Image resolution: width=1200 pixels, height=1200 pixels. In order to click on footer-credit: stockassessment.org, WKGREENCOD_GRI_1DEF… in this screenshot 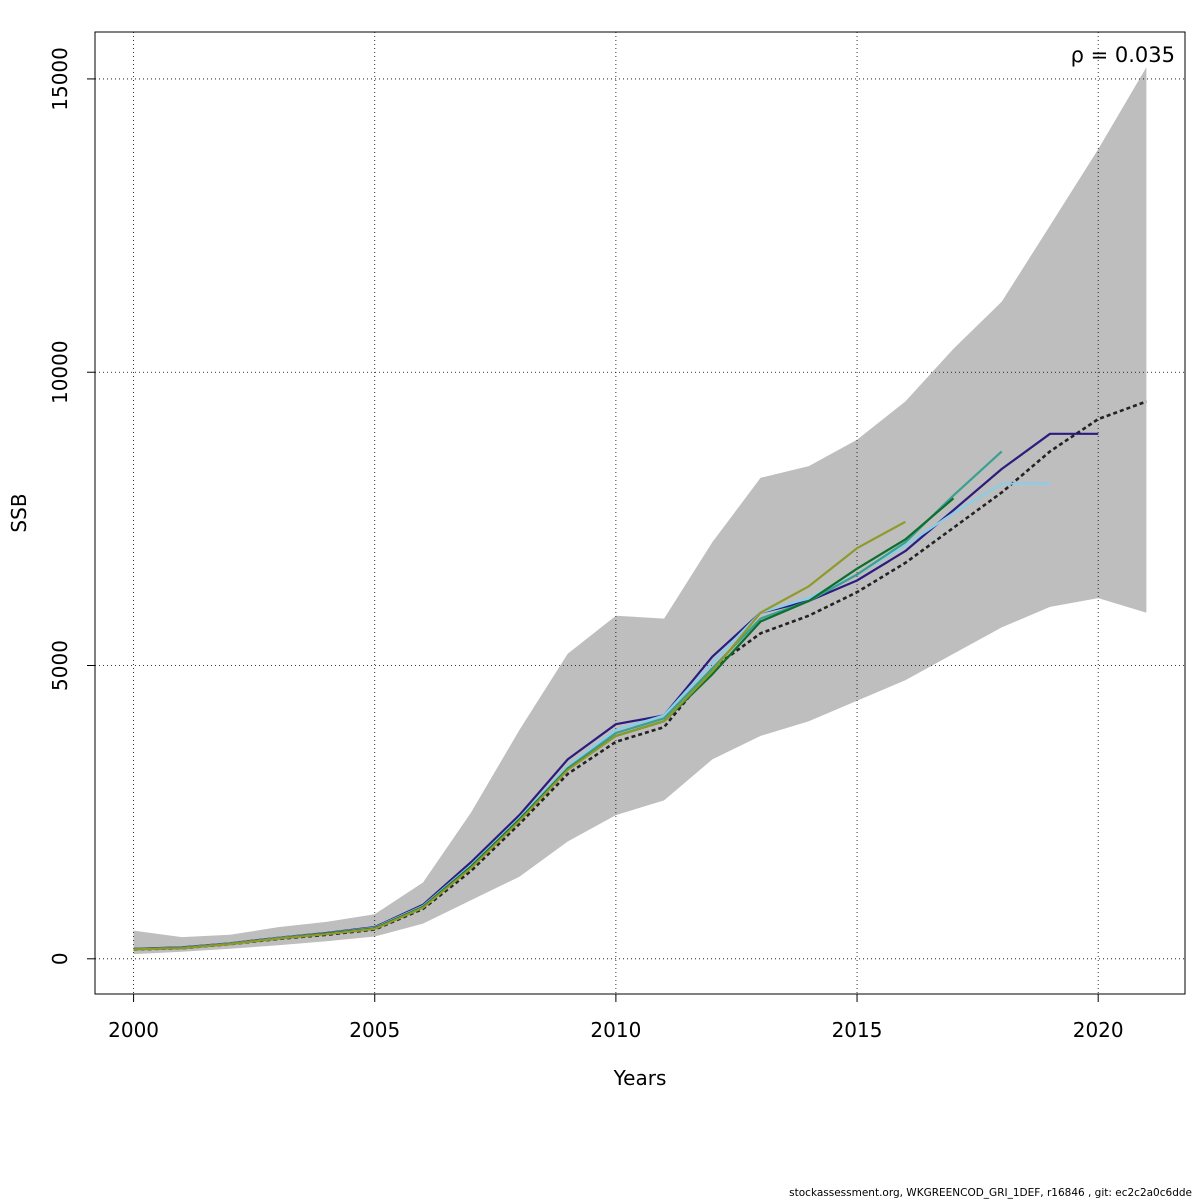, I will do `click(990, 1193)`.